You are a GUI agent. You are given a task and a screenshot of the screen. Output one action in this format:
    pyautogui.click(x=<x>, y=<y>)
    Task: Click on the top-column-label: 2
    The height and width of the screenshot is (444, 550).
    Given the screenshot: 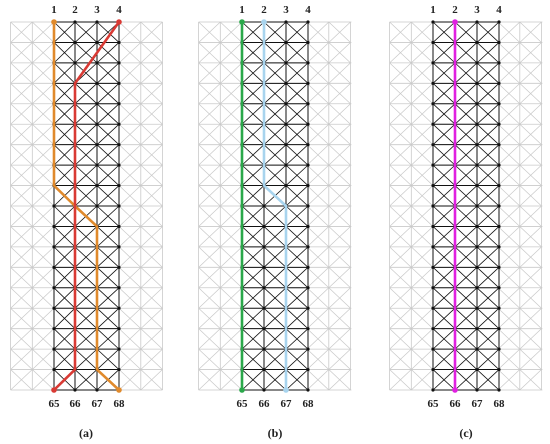 What is the action you would take?
    pyautogui.click(x=455, y=10)
    